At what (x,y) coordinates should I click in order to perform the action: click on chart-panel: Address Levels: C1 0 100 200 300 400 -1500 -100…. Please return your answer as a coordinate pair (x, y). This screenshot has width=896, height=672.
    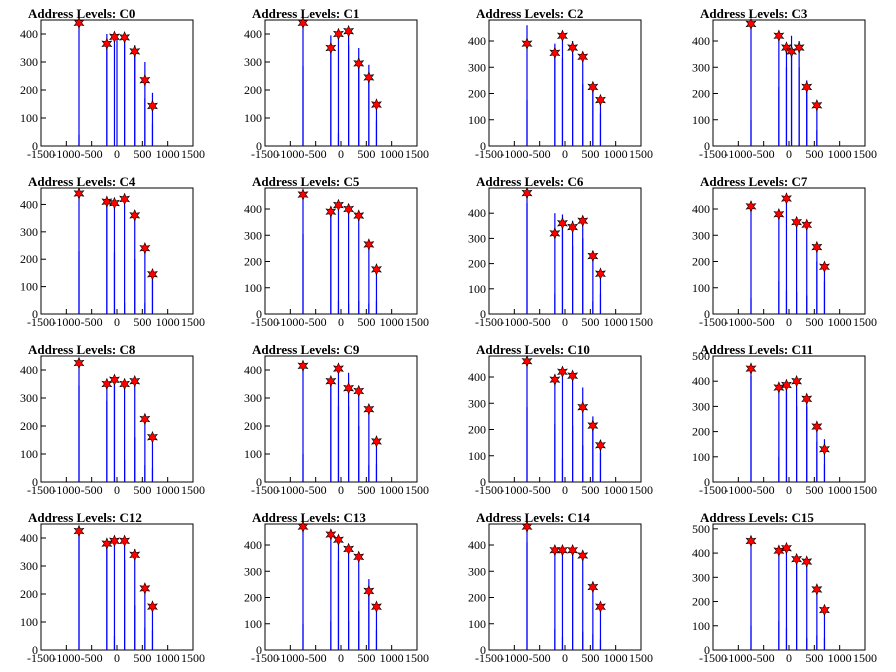
    Looking at the image, I should click on (336, 84).